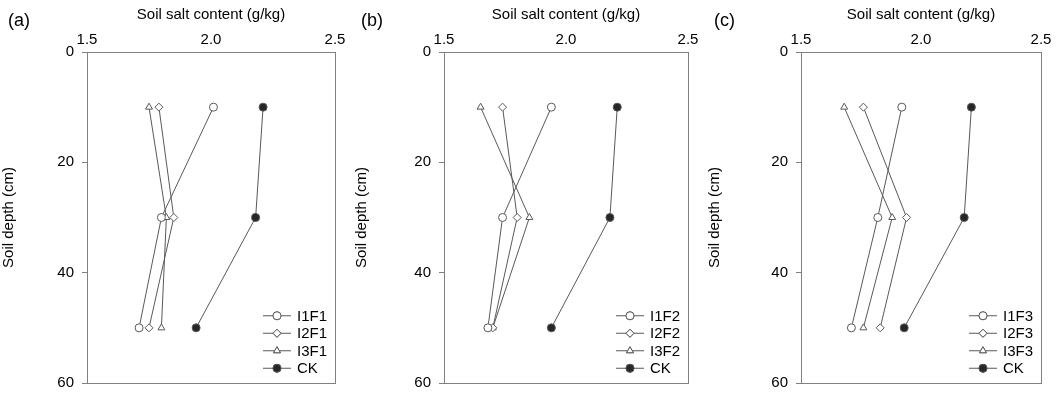 The height and width of the screenshot is (400, 1059). Describe the element at coordinates (1017, 333) in the screenshot. I see `legend-label: I2F3` at that location.